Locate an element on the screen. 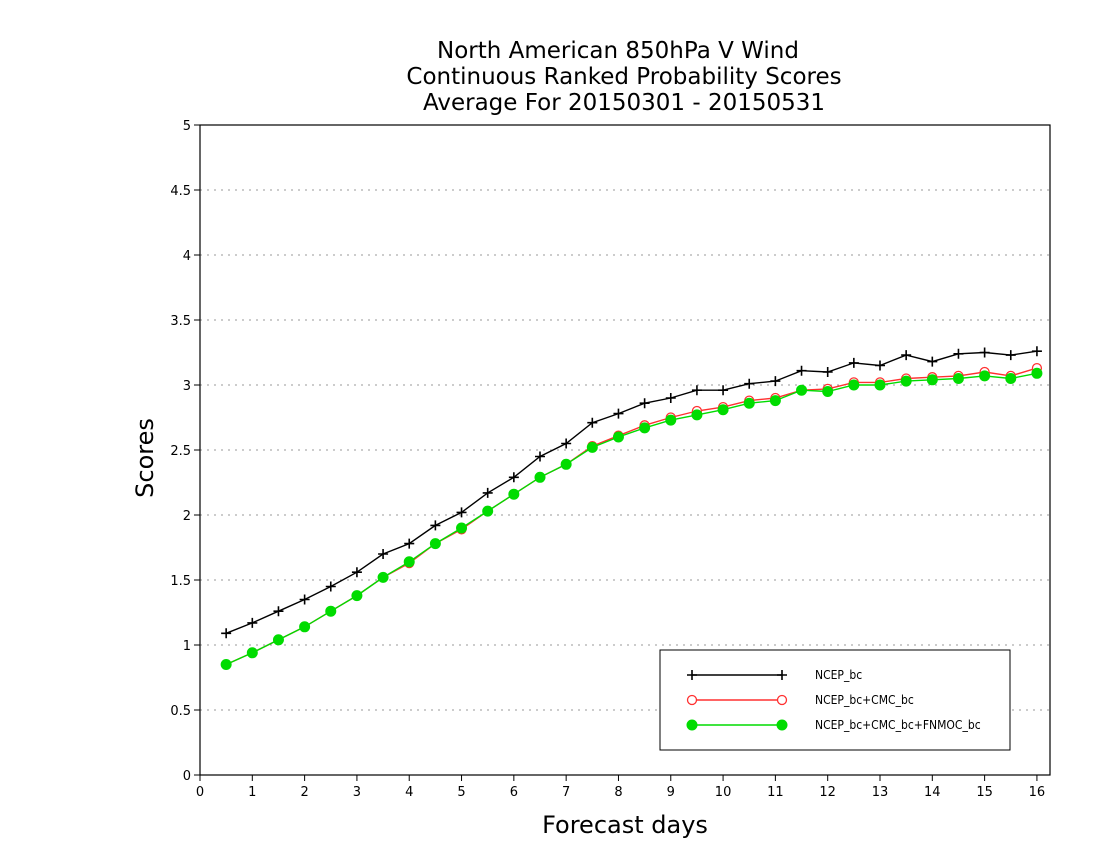 The image size is (1100, 850). x-tick-label: 15 is located at coordinates (984, 792).